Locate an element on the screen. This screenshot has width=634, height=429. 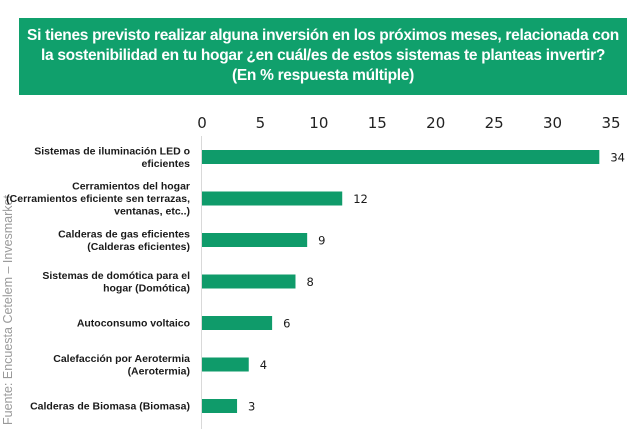
category-label: Sistemas de domótica para el is located at coordinates (116, 276).